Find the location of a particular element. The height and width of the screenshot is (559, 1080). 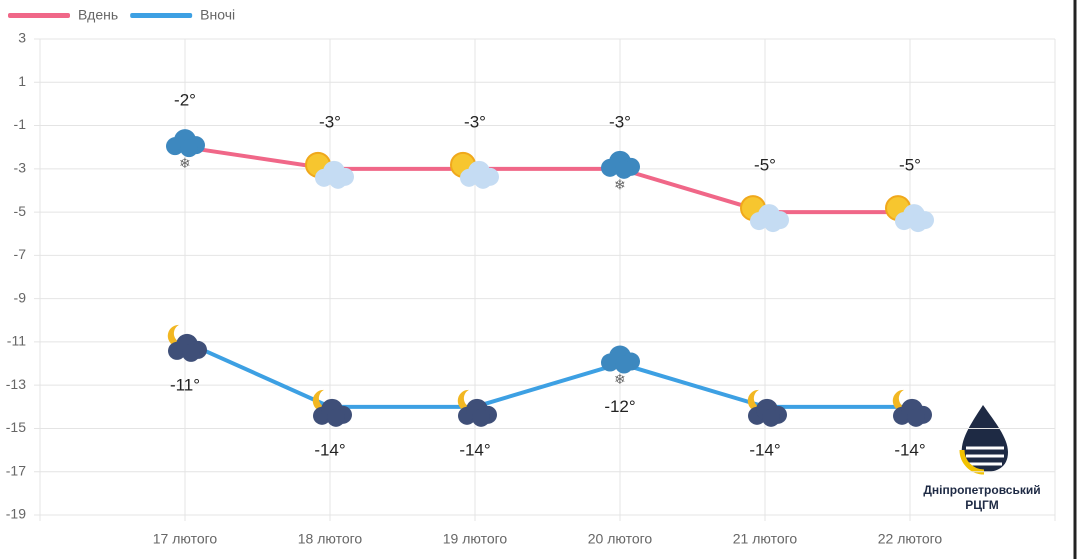

value-label: -2° is located at coordinates (185, 100).